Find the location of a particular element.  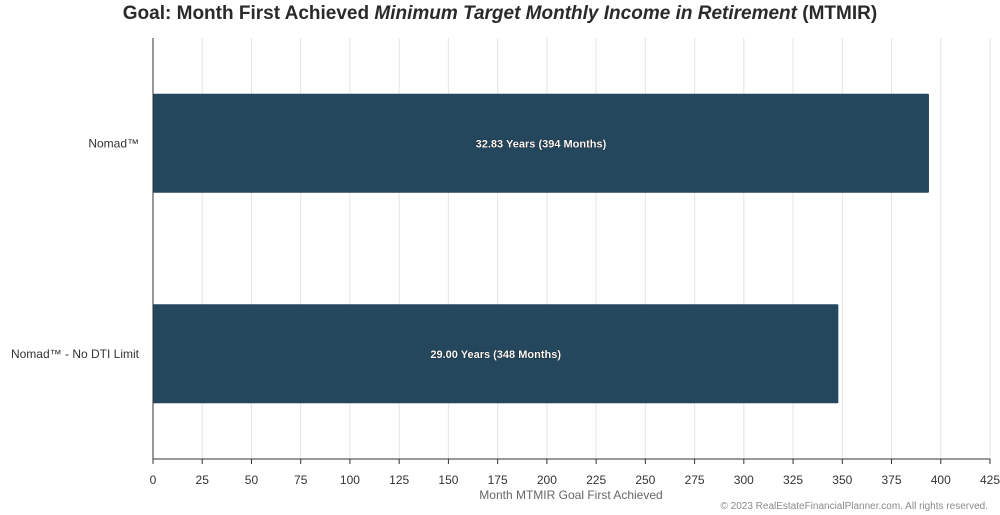

x-tick-label: 425 is located at coordinates (990, 480).